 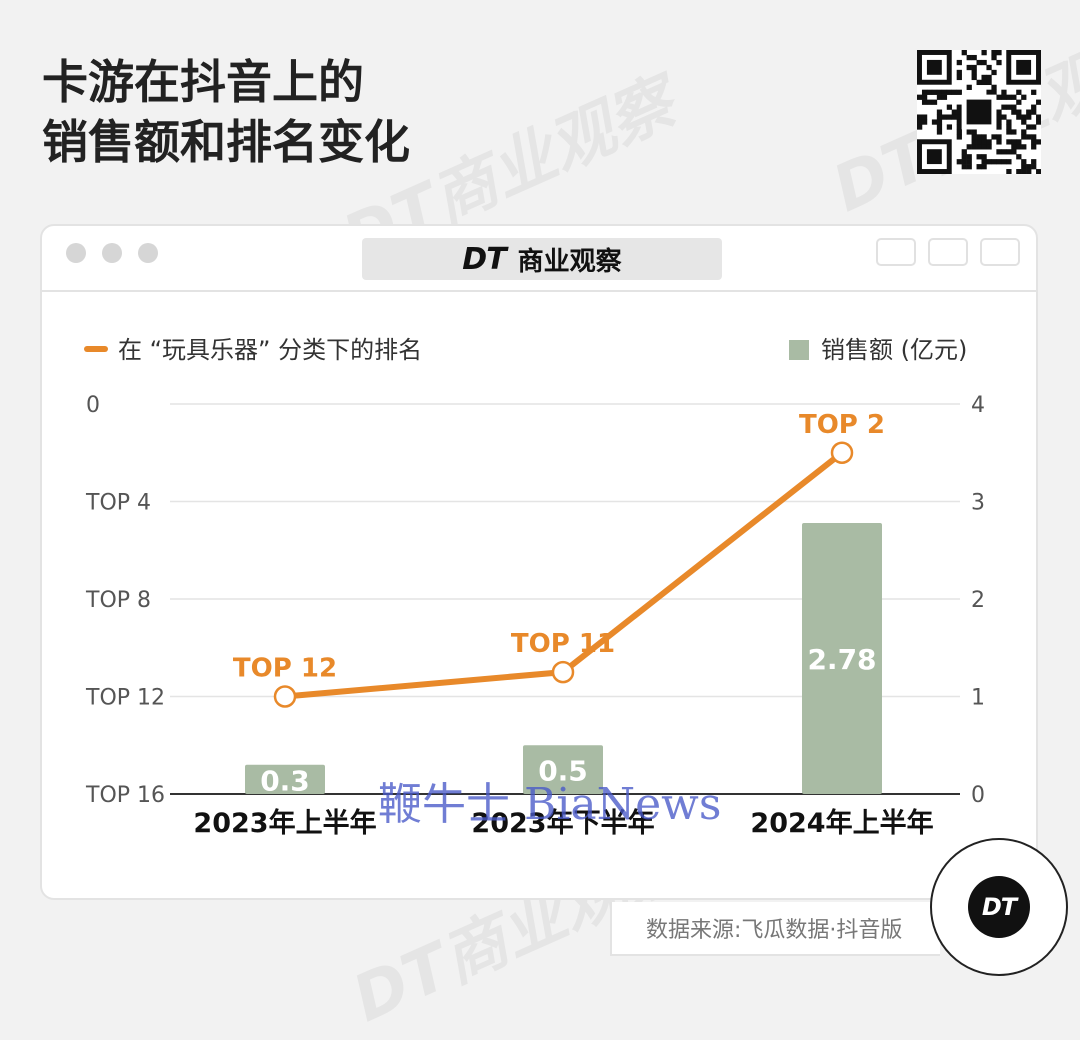 I want to click on dt-badge-logo: DT, so click(x=999, y=907).